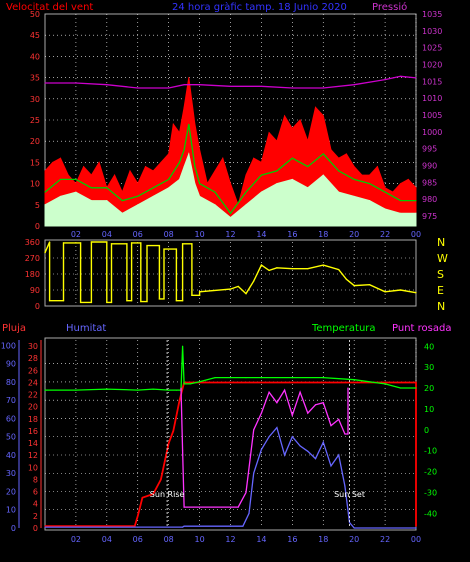 This screenshot has height=562, width=470. What do you see at coordinates (430, 472) in the screenshot?
I see `temperature-tick-label: -20` at bounding box center [430, 472].